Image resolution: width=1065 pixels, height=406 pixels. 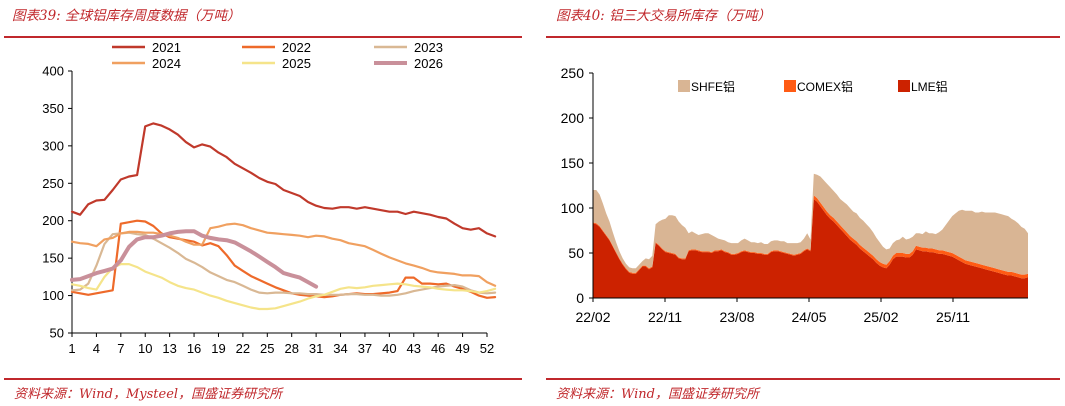 What do you see at coordinates (169, 348) in the screenshot?
I see `x-tick-label: 13` at bounding box center [169, 348].